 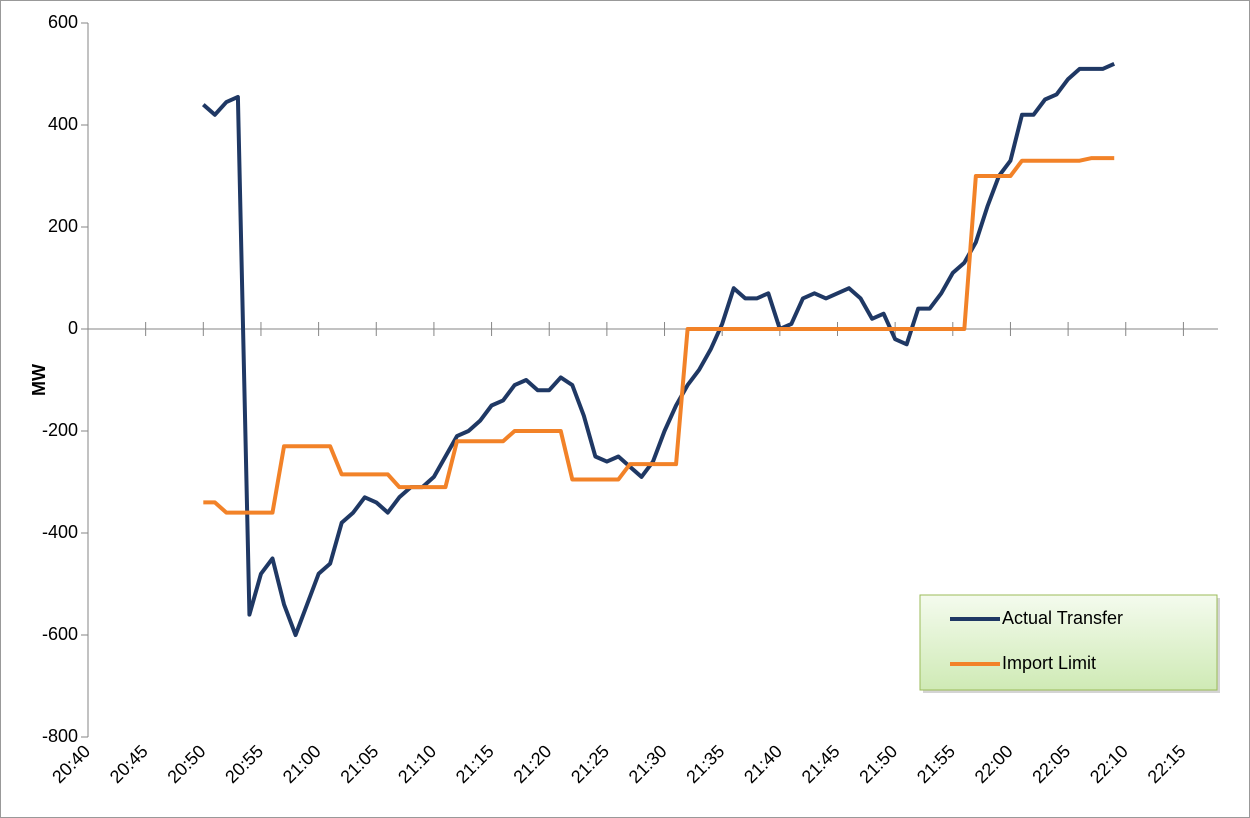 I want to click on y-axis-label: MW, so click(x=39, y=380).